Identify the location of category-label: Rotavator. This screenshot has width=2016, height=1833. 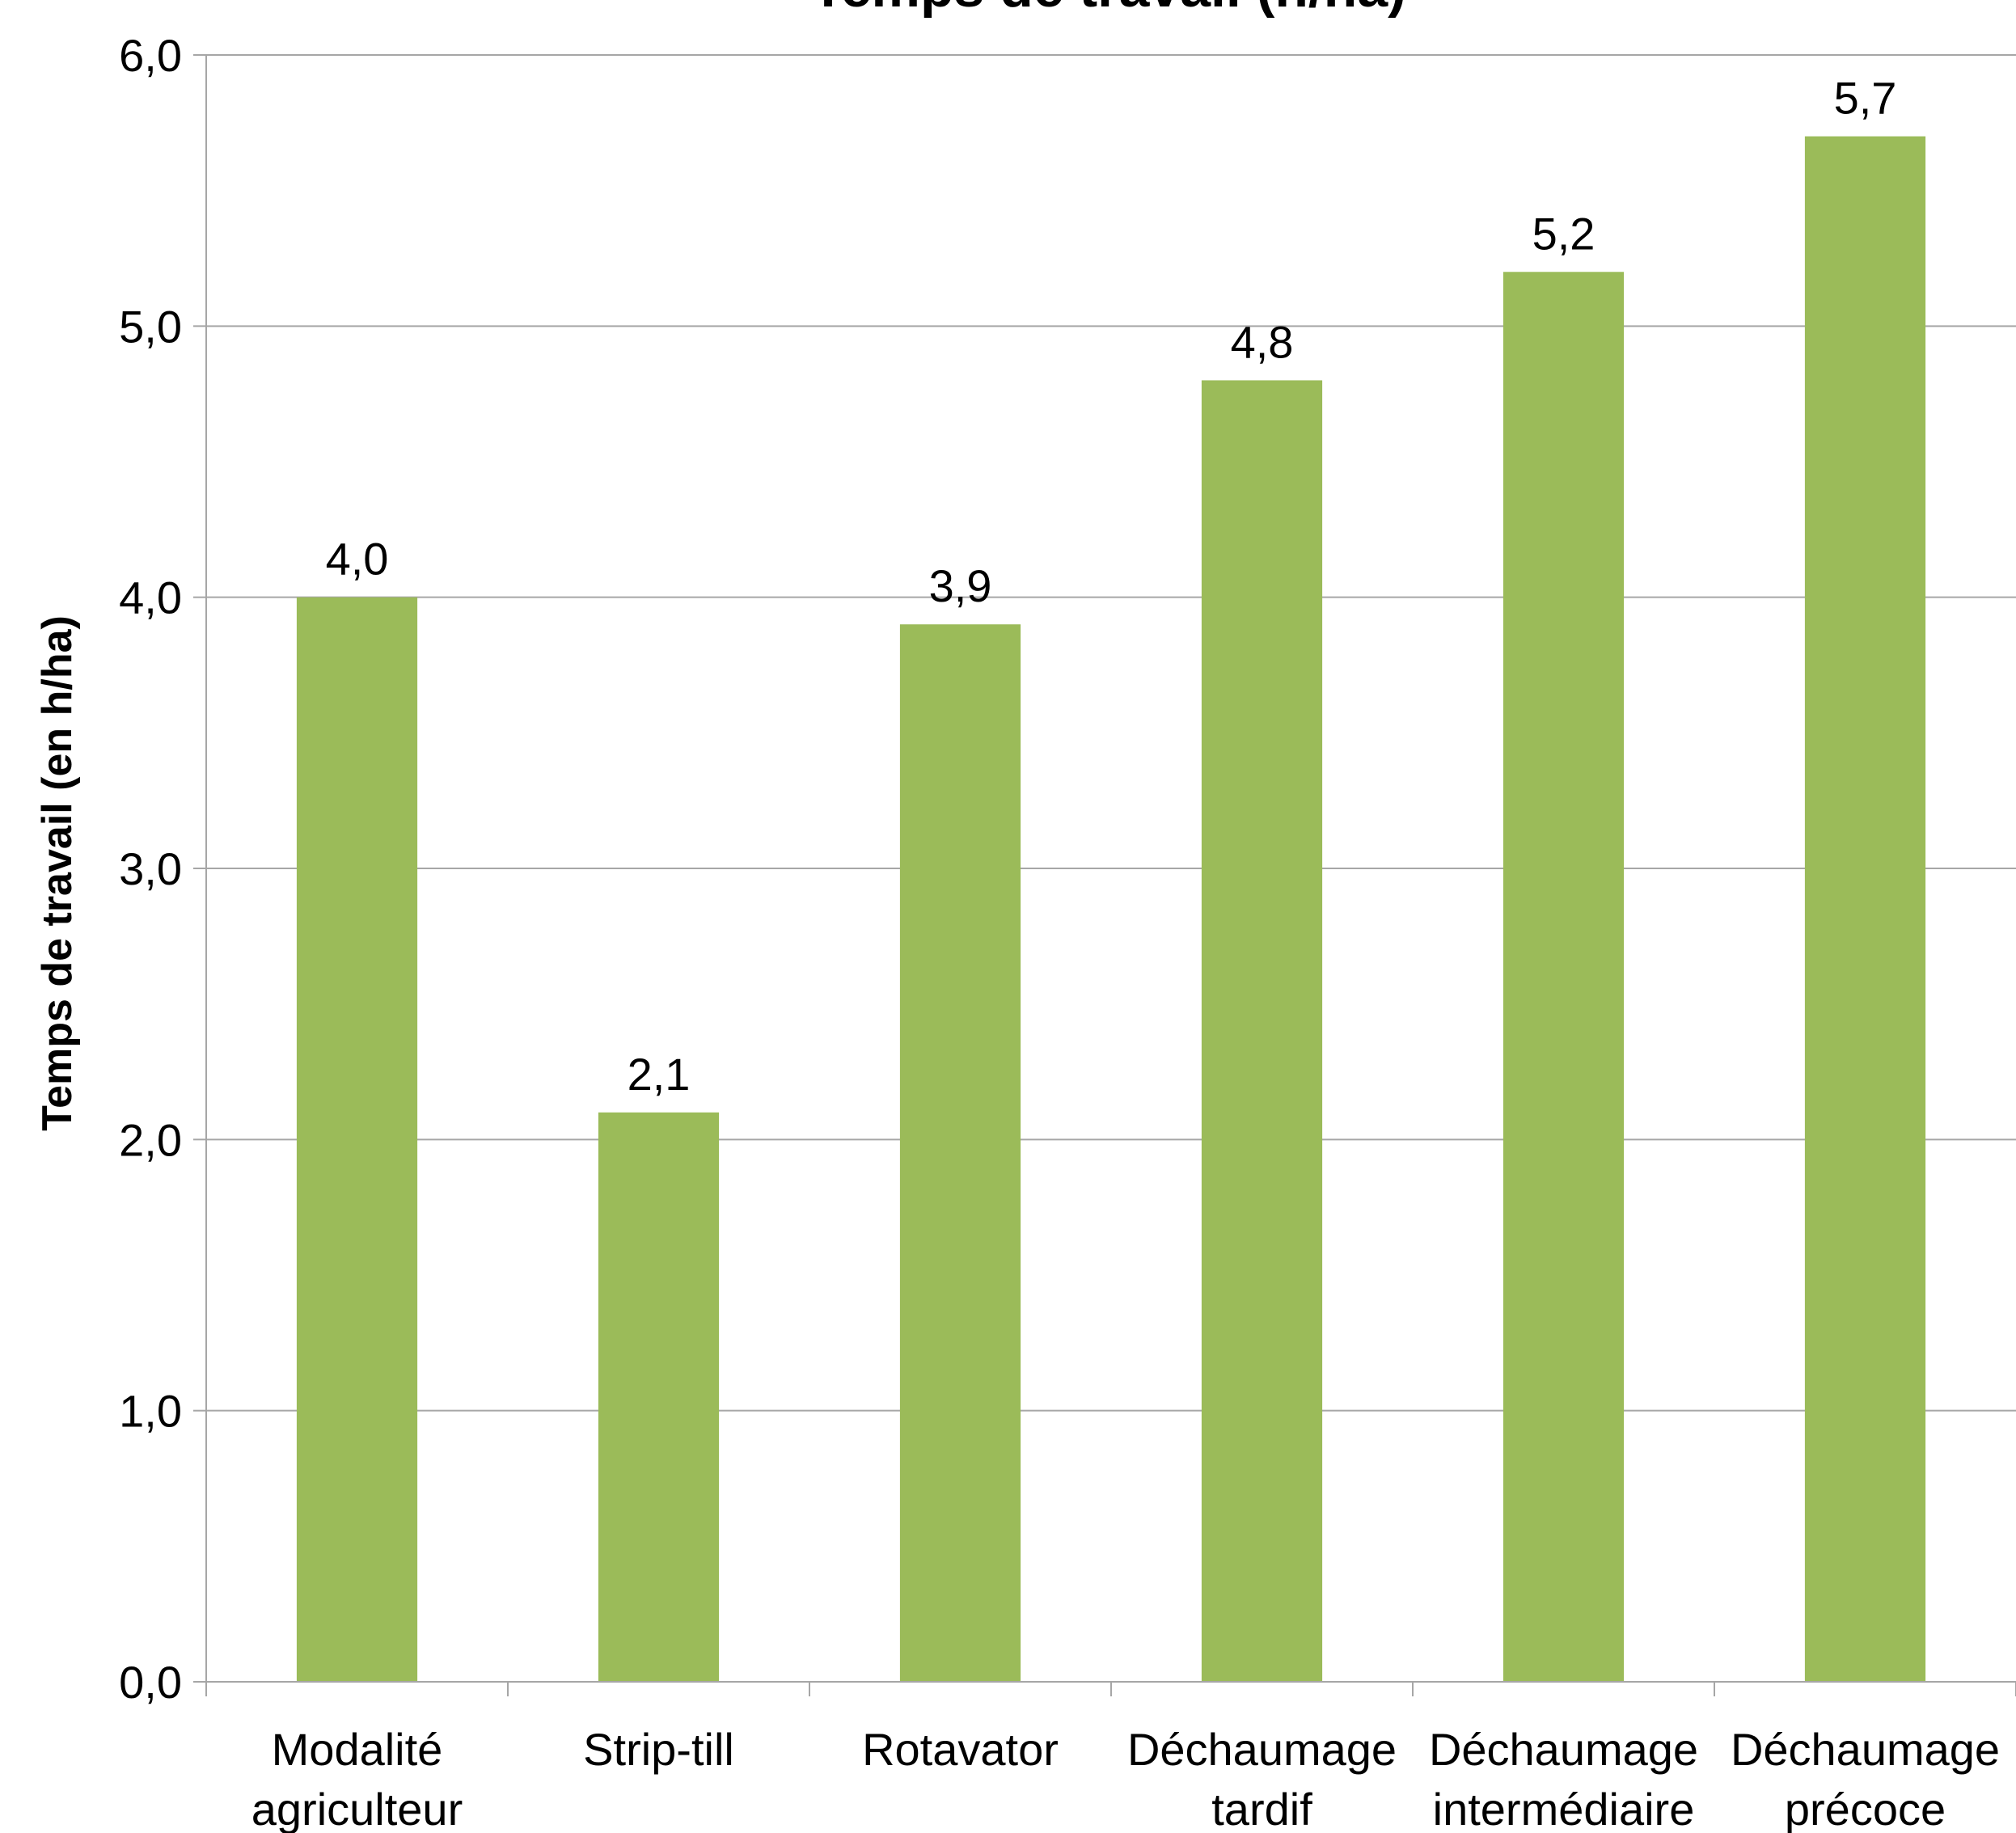
(960, 1749).